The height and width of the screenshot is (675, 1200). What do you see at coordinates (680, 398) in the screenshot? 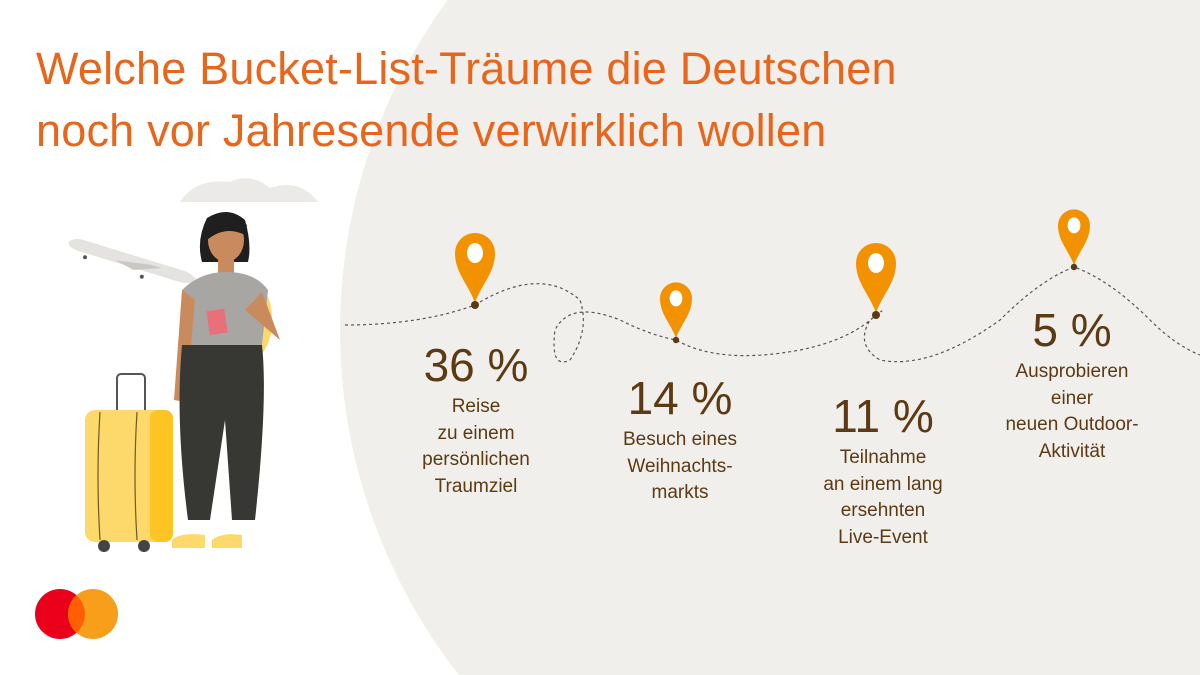
I see `value-label: 14 %` at bounding box center [680, 398].